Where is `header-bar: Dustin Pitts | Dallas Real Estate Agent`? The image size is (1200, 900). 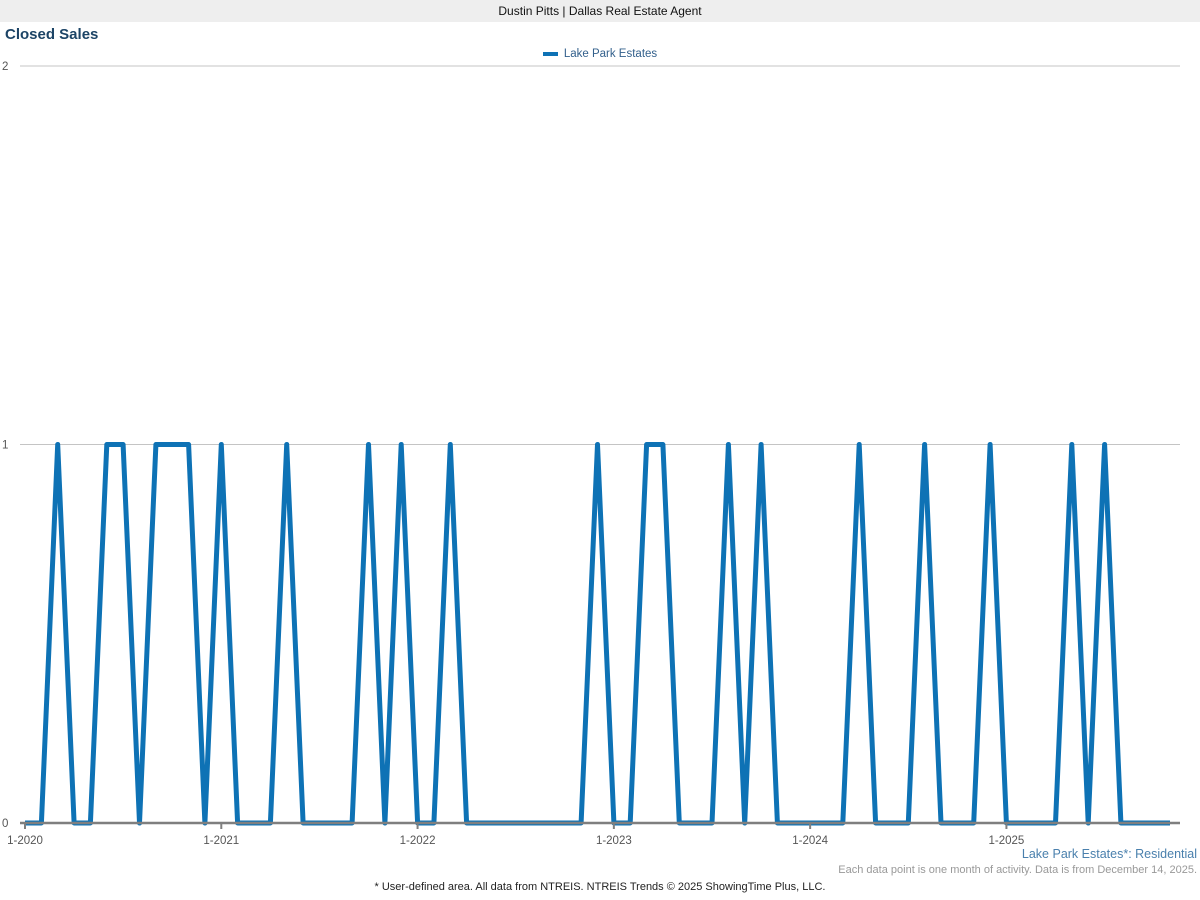 header-bar: Dustin Pitts | Dallas Real Estate Agent is located at coordinates (600, 11).